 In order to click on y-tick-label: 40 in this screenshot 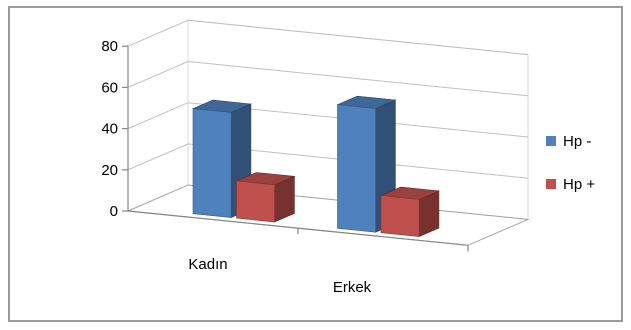, I will do `click(109, 129)`.